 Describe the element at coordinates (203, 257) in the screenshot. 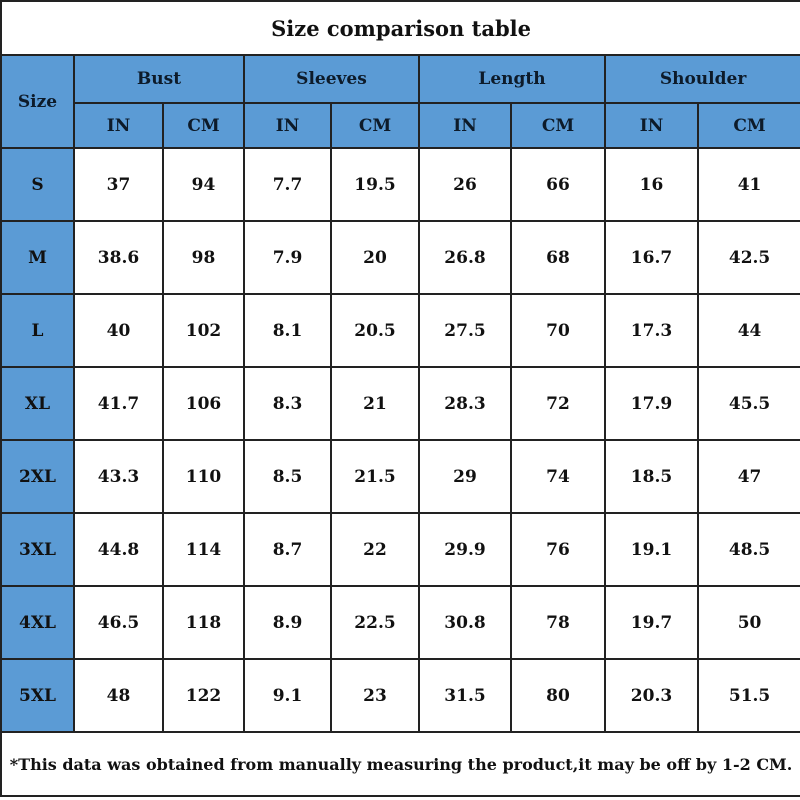

I see `value-cell: 98` at that location.